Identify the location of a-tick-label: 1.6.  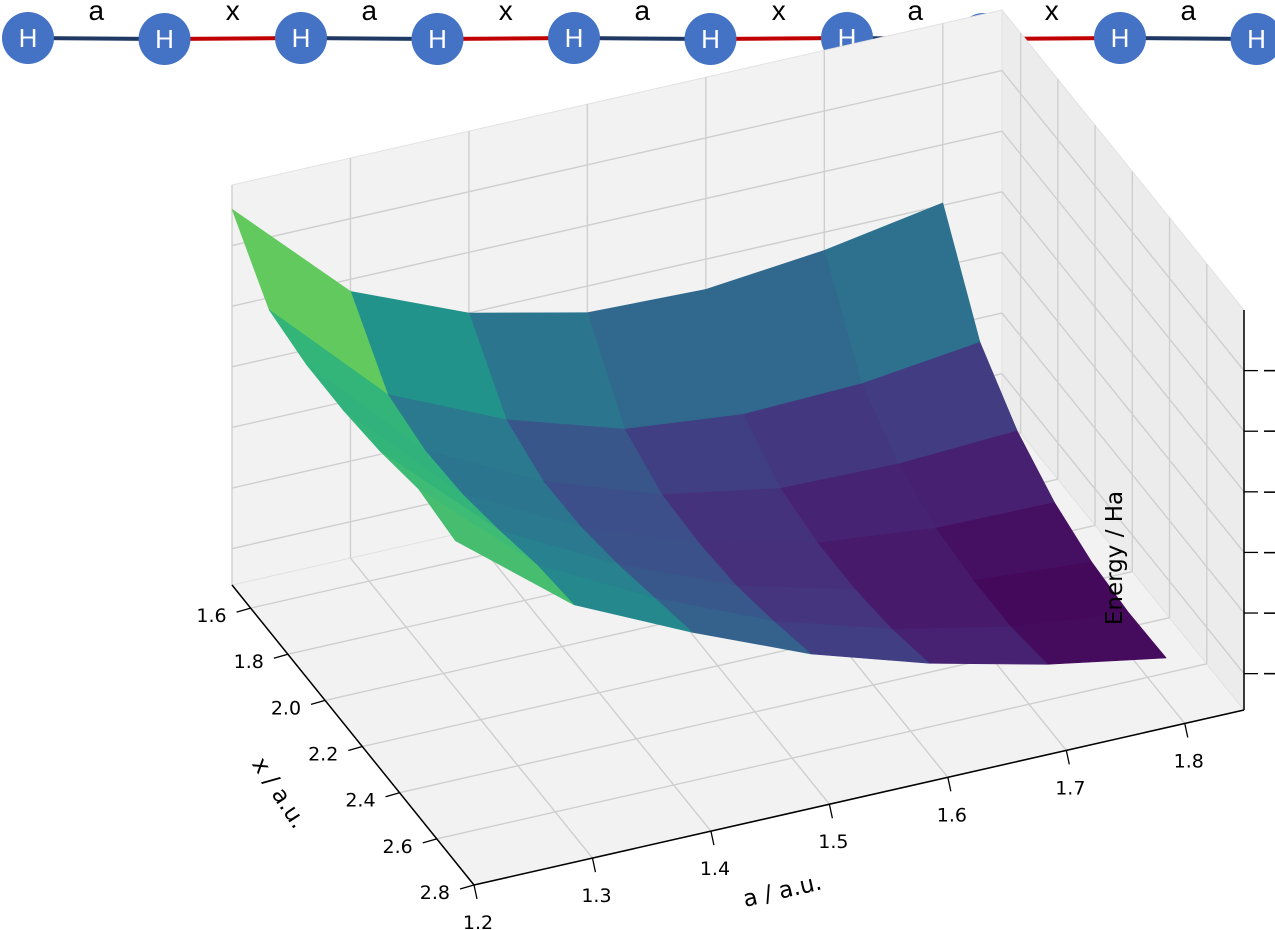
(952, 815).